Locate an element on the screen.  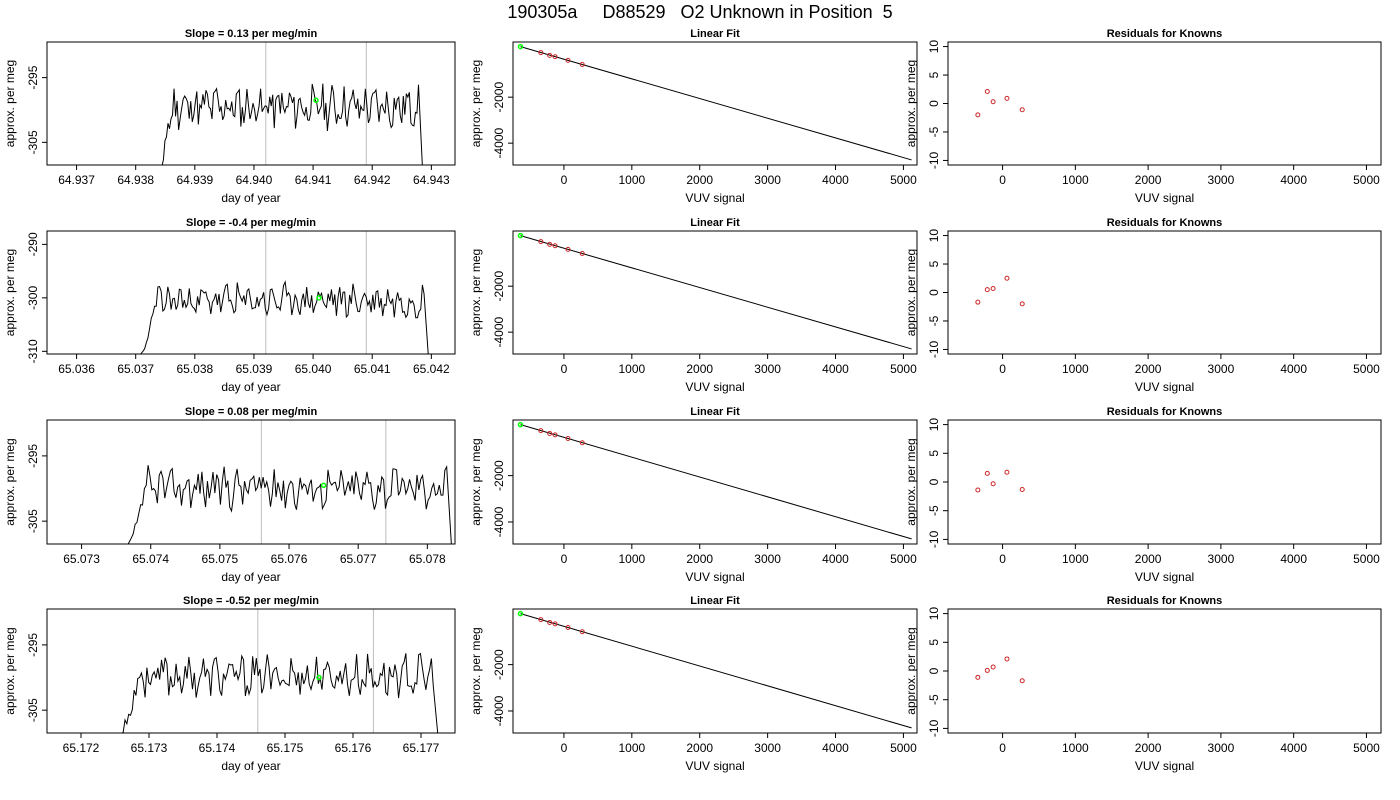
y-tick-label: -295 is located at coordinates (33, 456).